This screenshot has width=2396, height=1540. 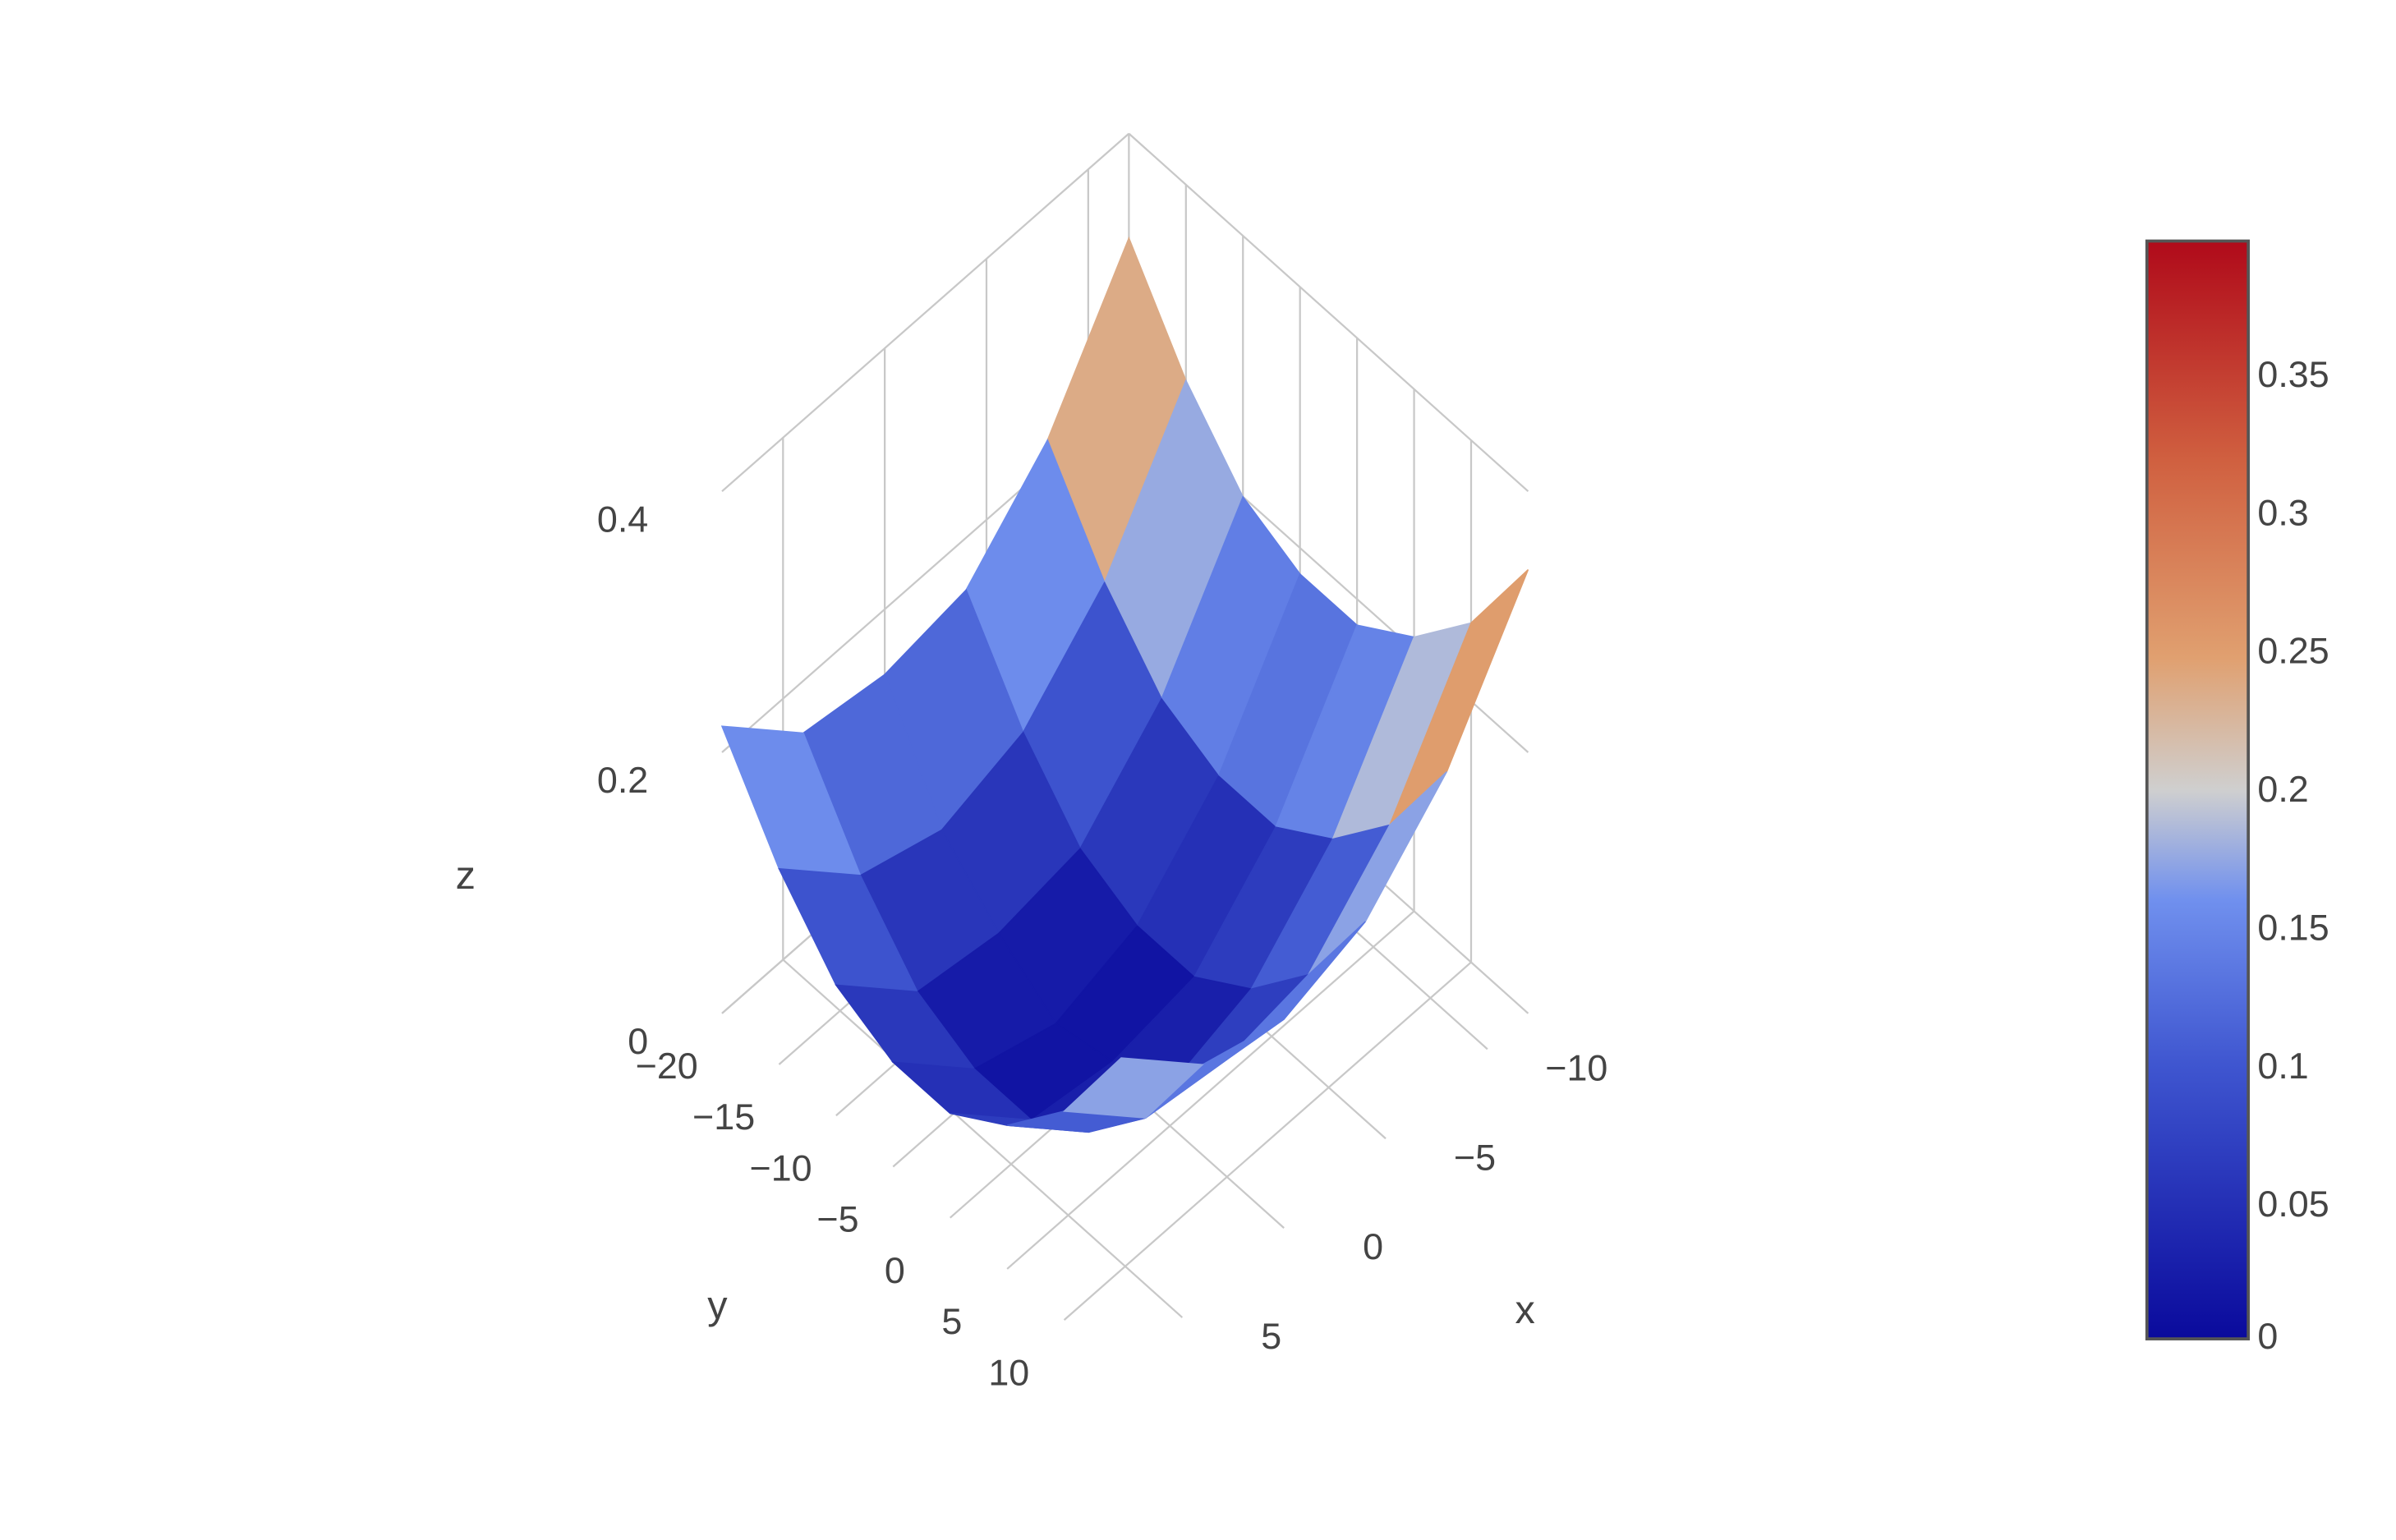 What do you see at coordinates (2267, 1336) in the screenshot?
I see `colorbar-tick-label: 0` at bounding box center [2267, 1336].